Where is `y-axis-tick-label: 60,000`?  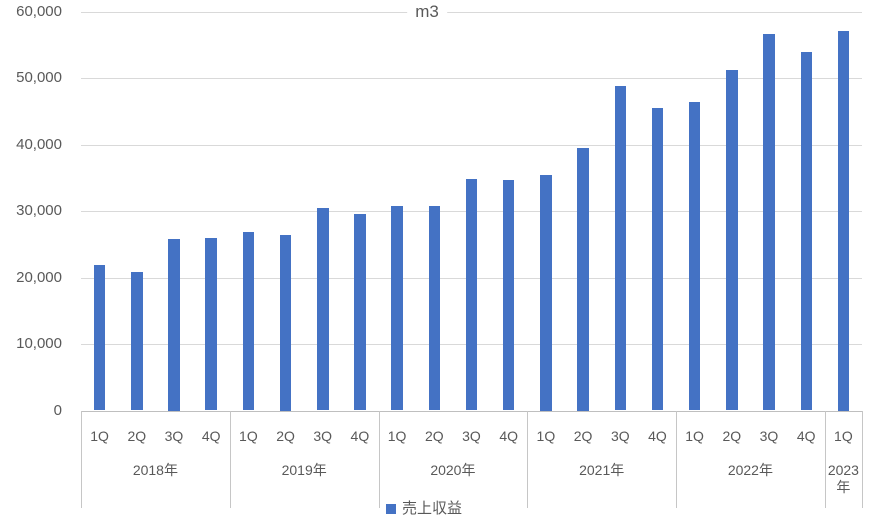 y-axis-tick-label: 60,000 is located at coordinates (39, 11).